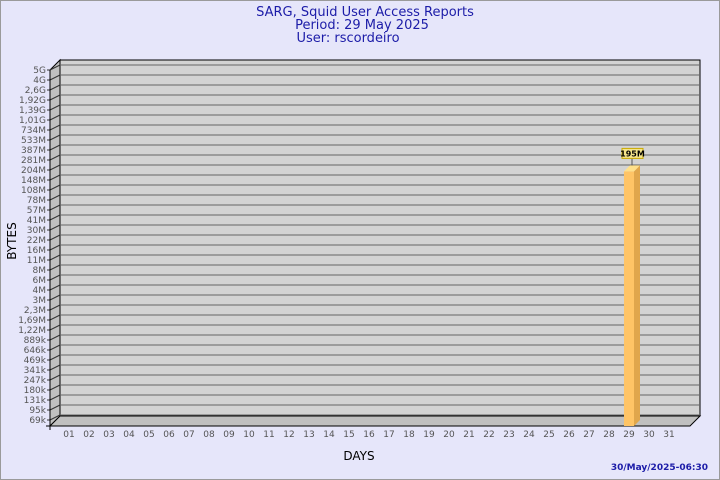 This screenshot has height=480, width=720. I want to click on y-tick-label: 889k, so click(35, 341).